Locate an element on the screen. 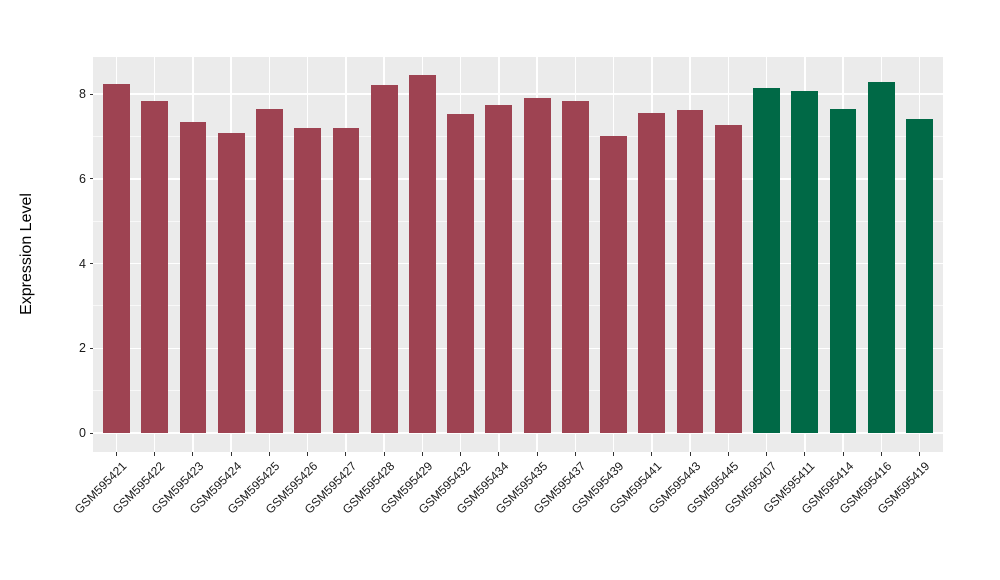 The height and width of the screenshot is (580, 1000). bar-GSM595414 is located at coordinates (843, 270).